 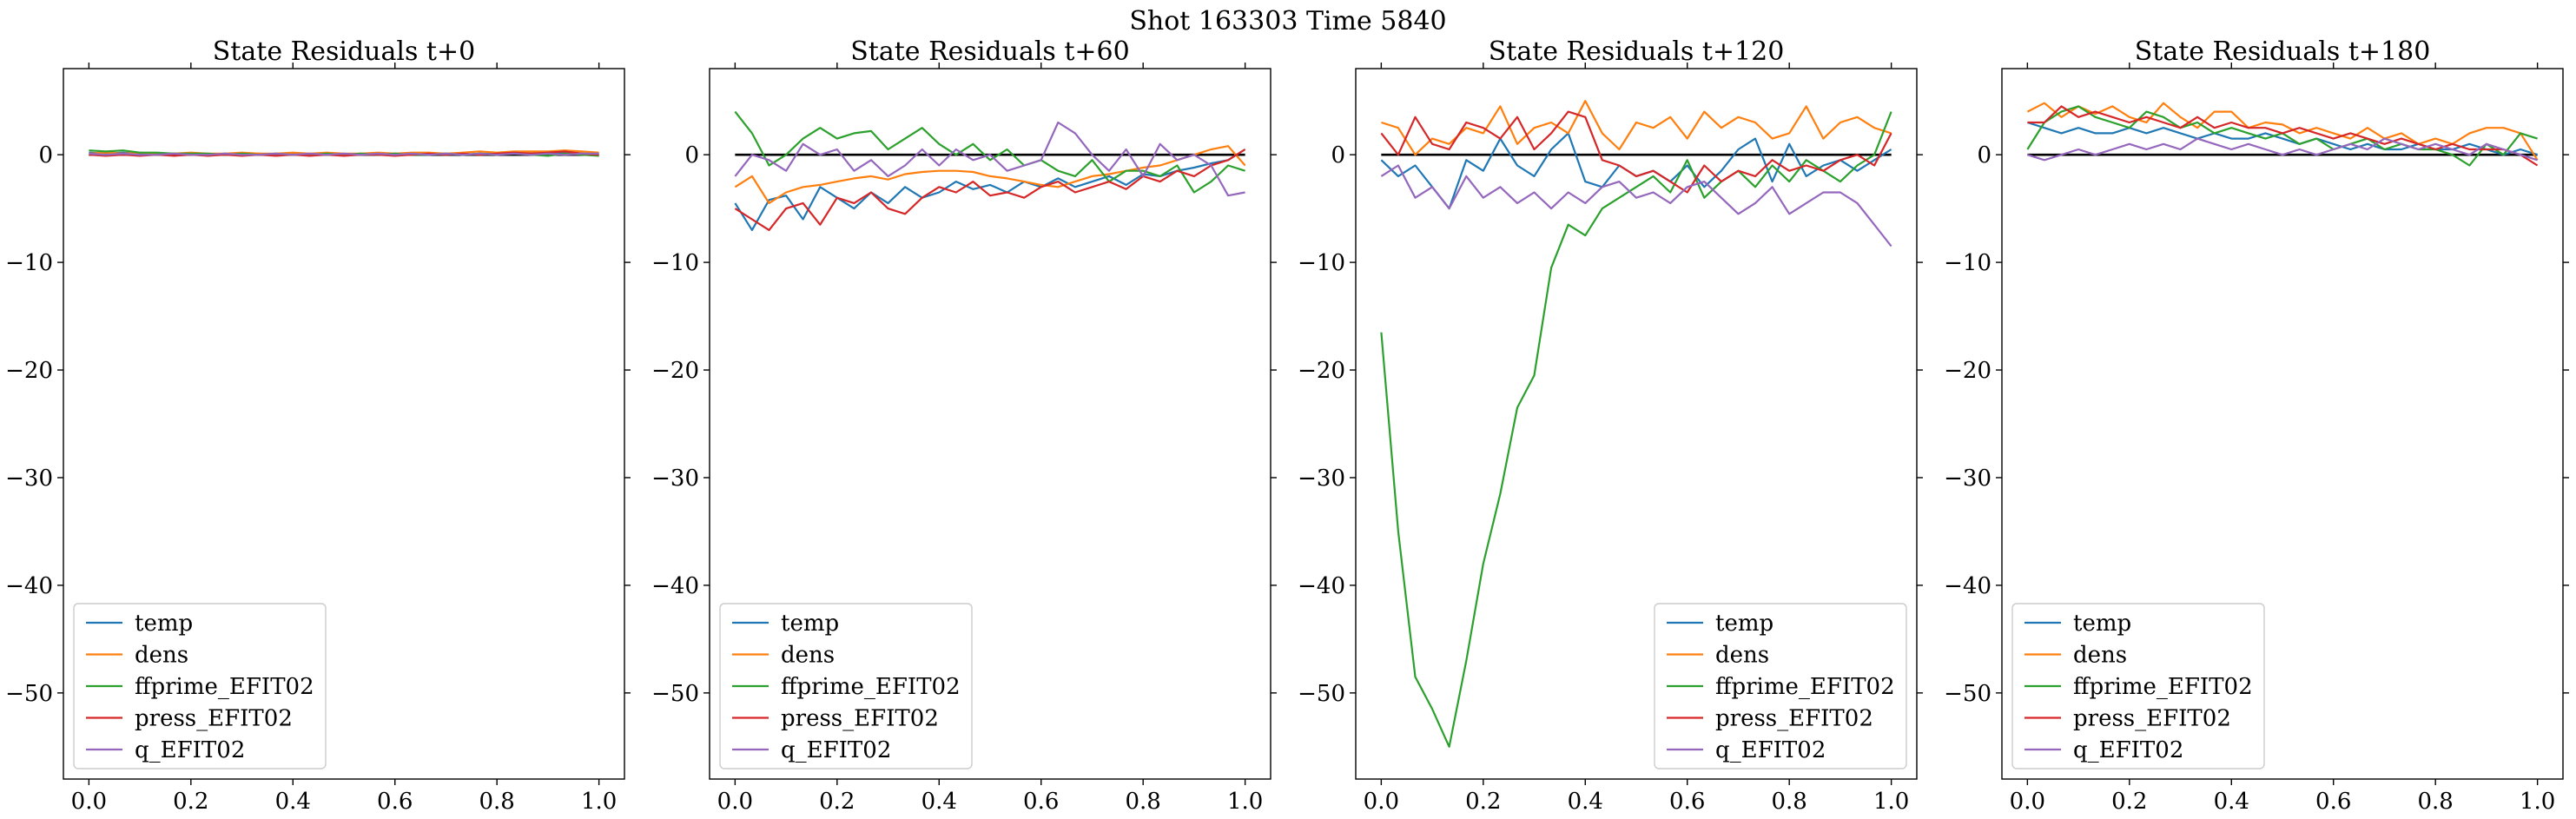 What do you see at coordinates (2283, 51) in the screenshot?
I see `chart-title: State Residuals t+180` at bounding box center [2283, 51].